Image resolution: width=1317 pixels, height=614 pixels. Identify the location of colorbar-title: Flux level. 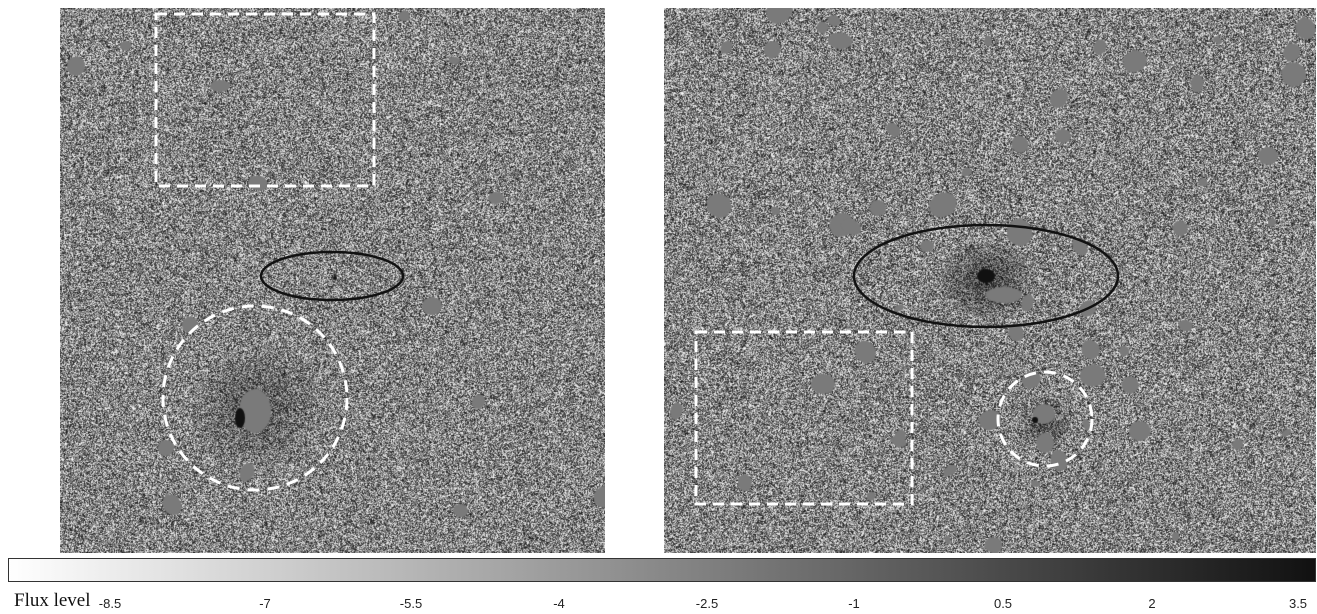
(52, 600).